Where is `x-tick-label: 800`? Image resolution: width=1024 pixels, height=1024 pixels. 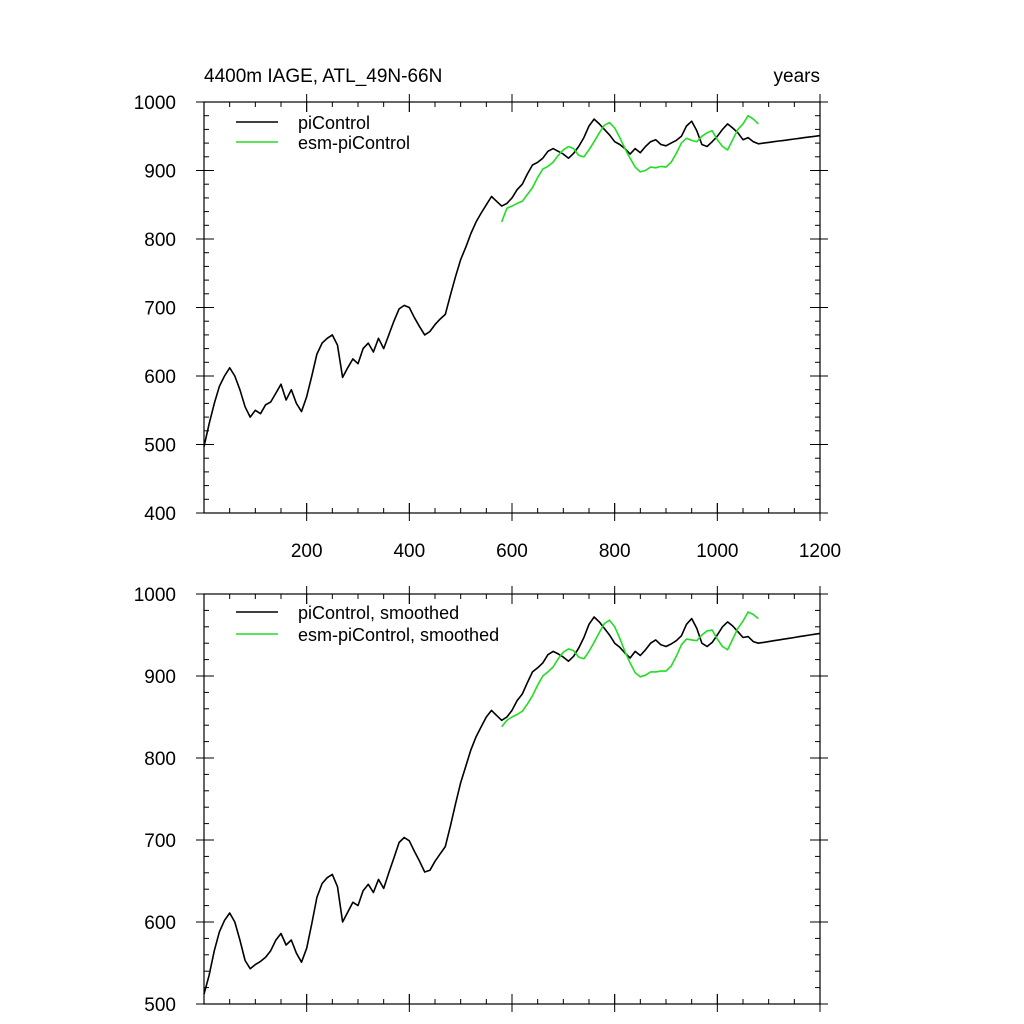 x-tick-label: 800 is located at coordinates (615, 551).